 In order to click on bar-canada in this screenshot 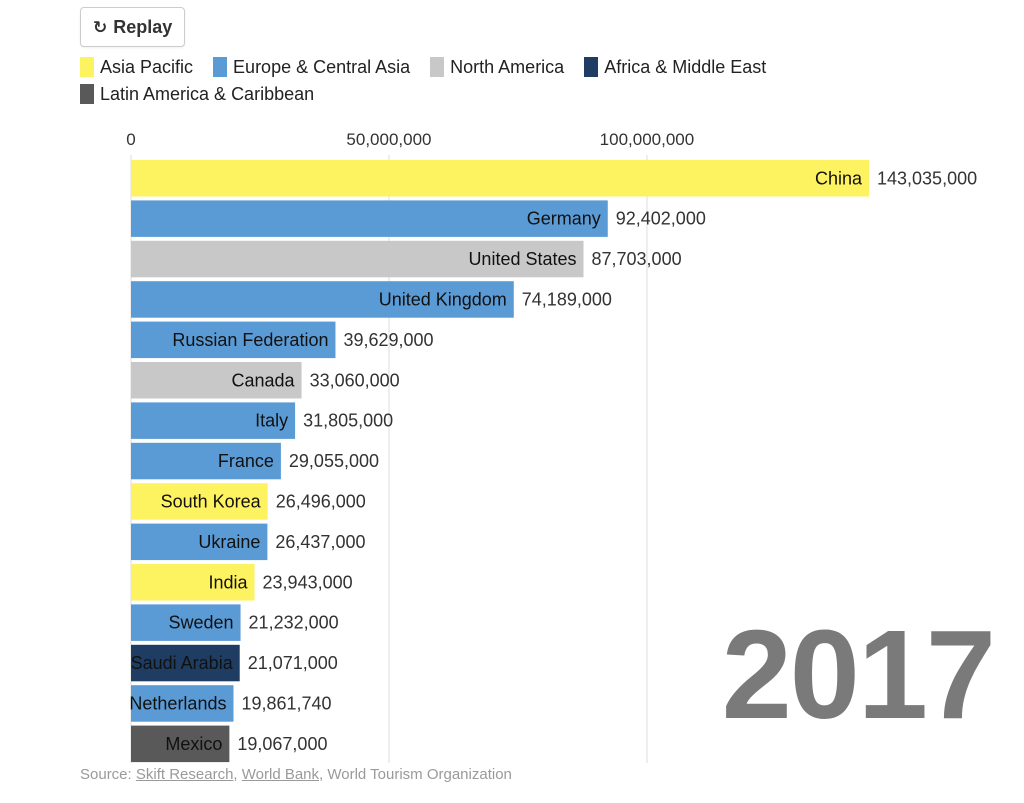, I will do `click(216, 380)`.